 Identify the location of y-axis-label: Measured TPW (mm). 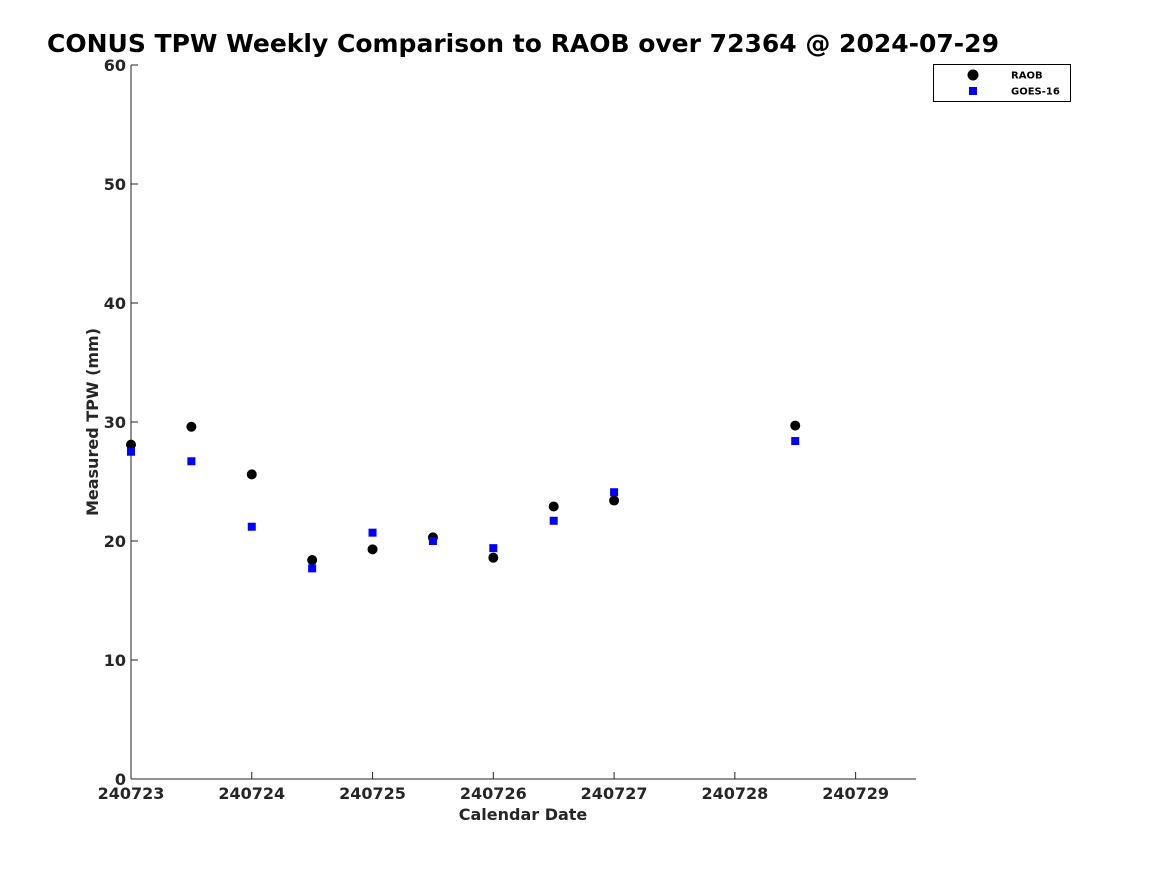
(92, 422).